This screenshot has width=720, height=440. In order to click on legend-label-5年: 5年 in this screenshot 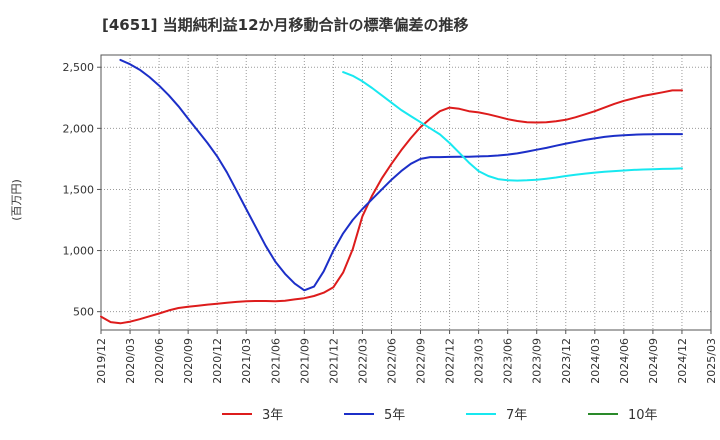, I will do `click(394, 415)`.